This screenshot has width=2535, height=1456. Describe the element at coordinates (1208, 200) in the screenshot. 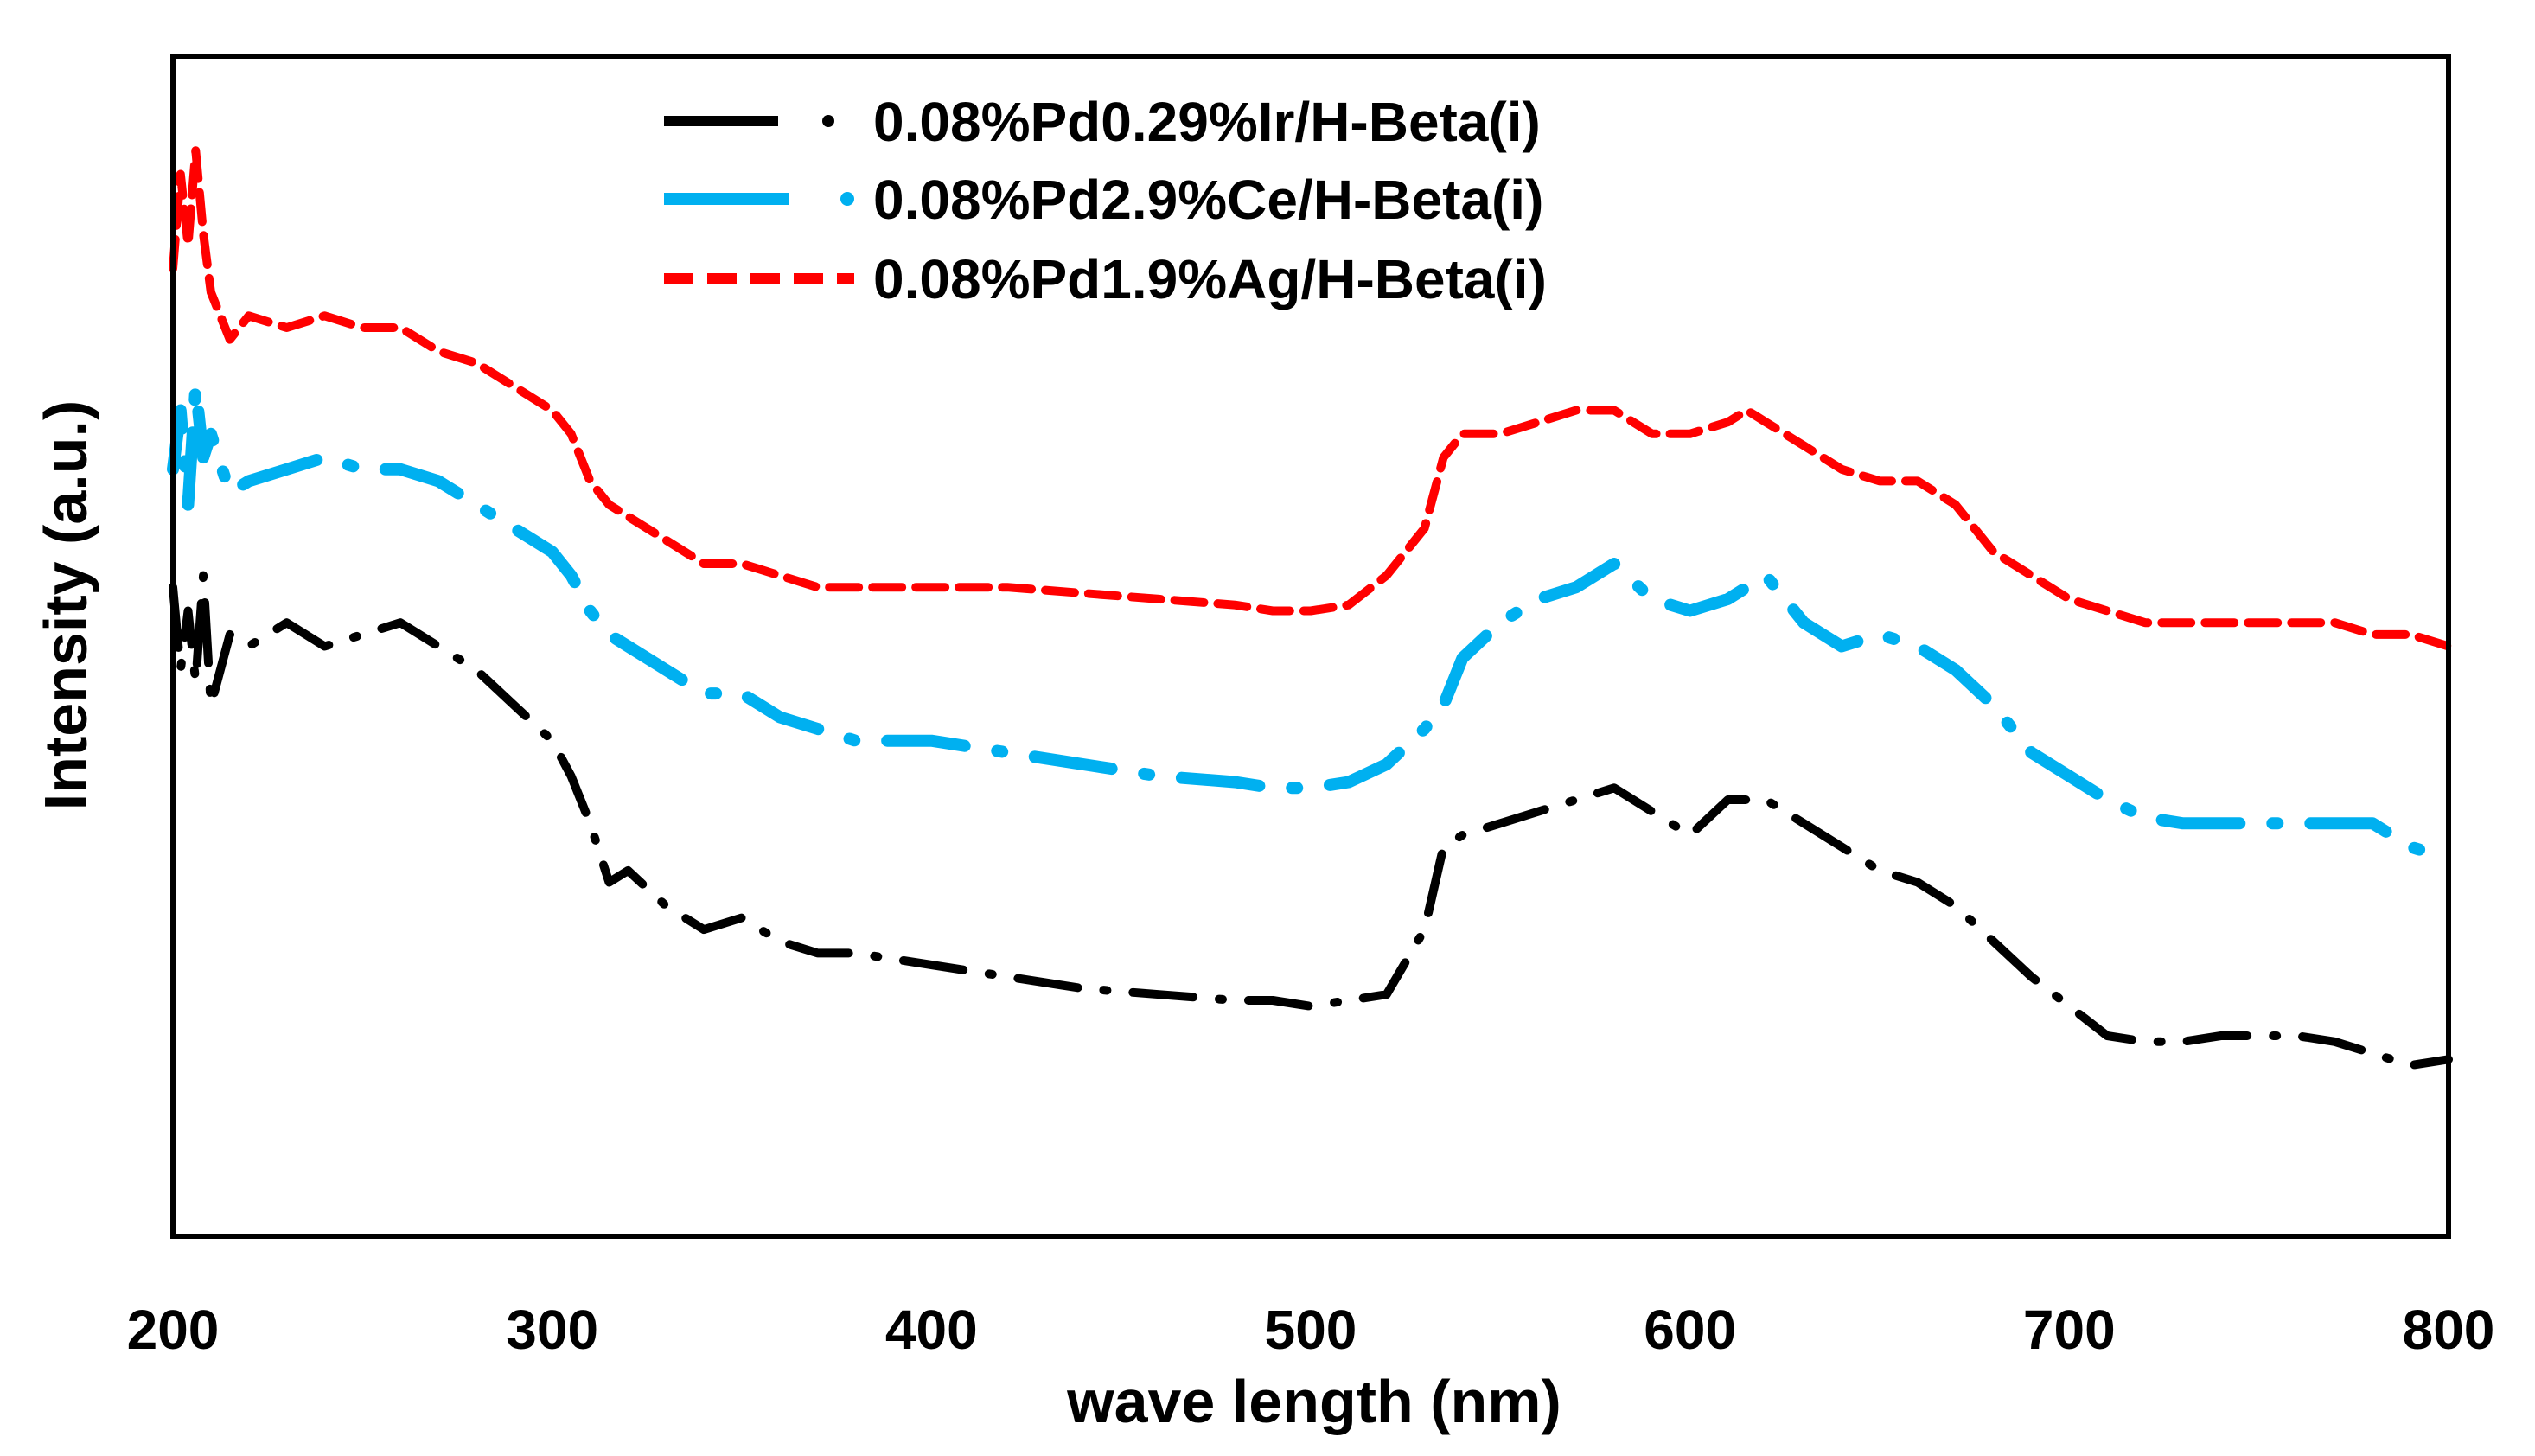

I see `legend-label-ce: 0.08%Pd2.9%Ce/H-Beta(i)` at that location.